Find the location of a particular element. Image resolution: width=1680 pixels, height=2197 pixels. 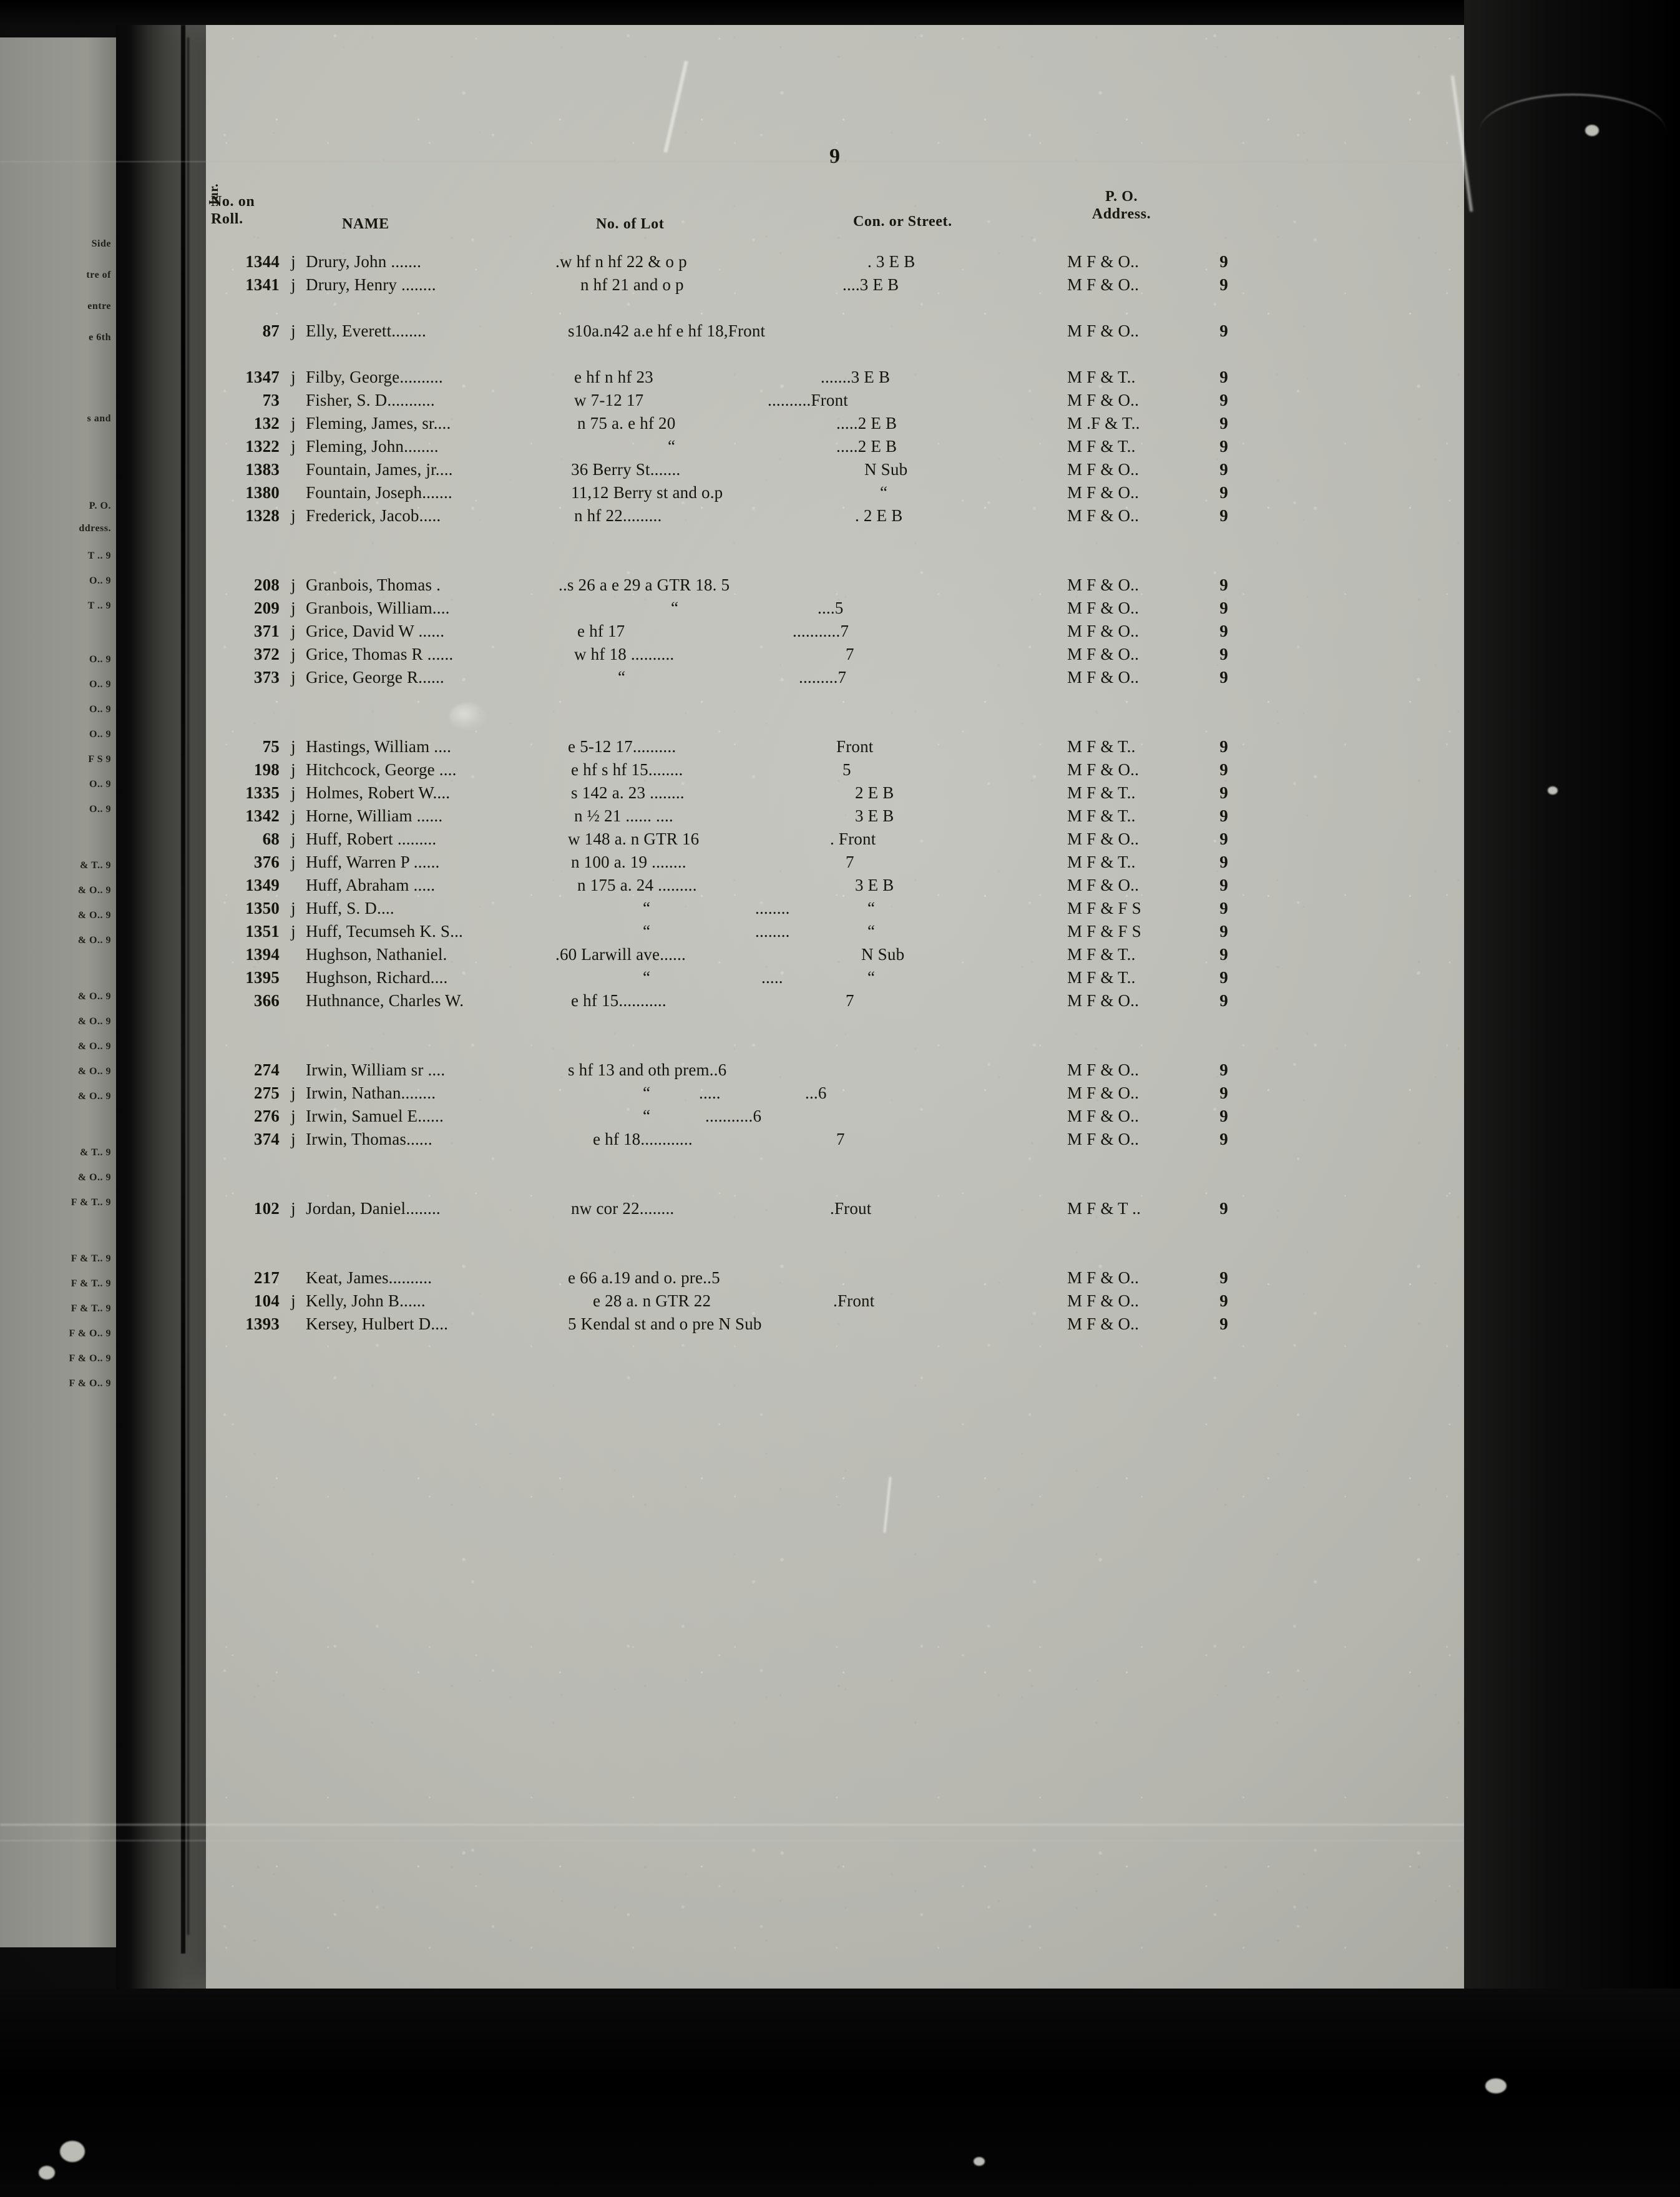

cell-concession-or-street: .Frout is located at coordinates (851, 1208).